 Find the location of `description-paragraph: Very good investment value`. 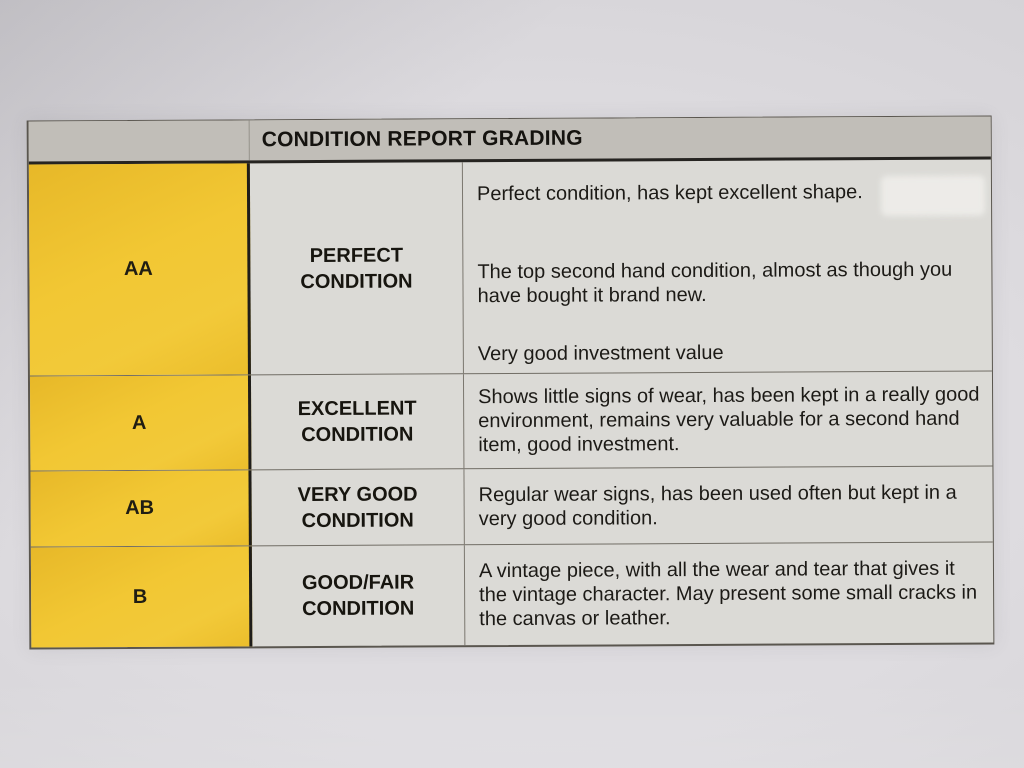

description-paragraph: Very good investment value is located at coordinates (600, 353).